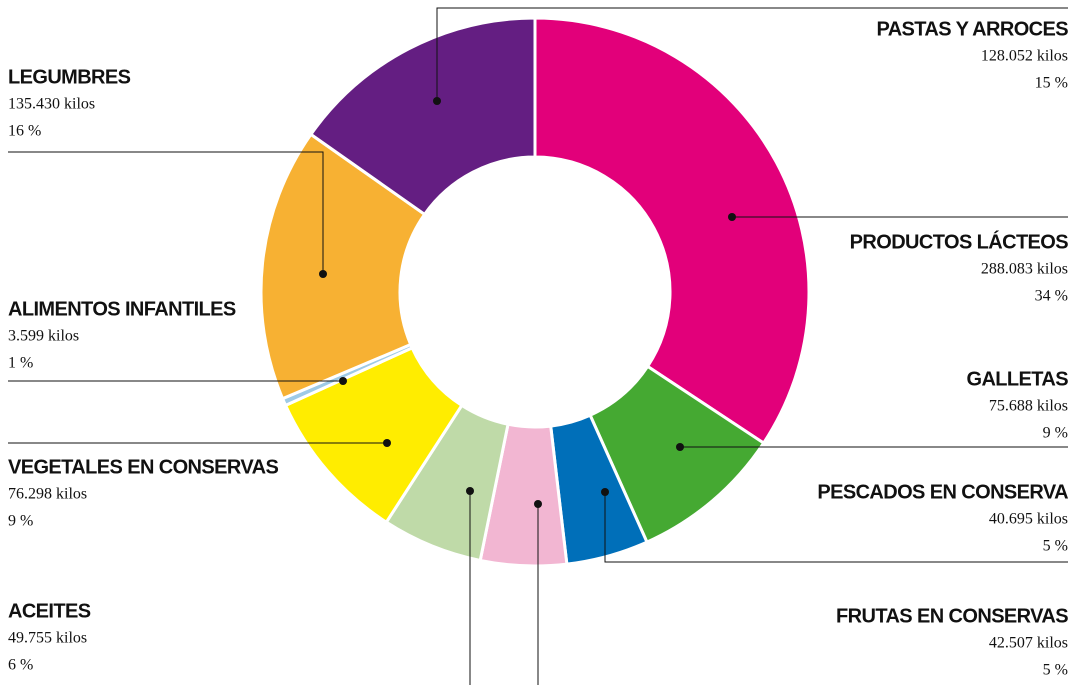  What do you see at coordinates (143, 467) in the screenshot?
I see `slice-name: VEGETALES EN CONSERVAS` at bounding box center [143, 467].